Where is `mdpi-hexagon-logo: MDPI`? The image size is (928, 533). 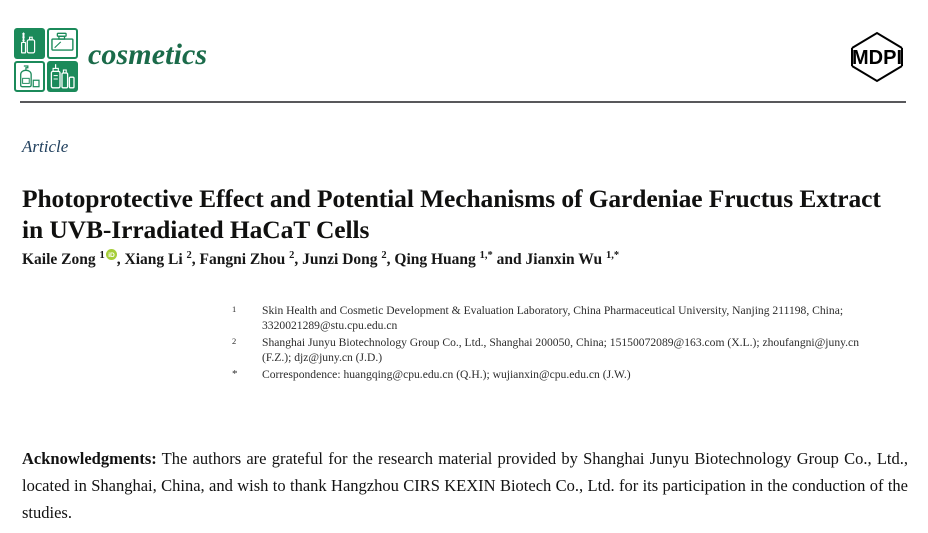 mdpi-hexagon-logo: MDPI is located at coordinates (877, 57).